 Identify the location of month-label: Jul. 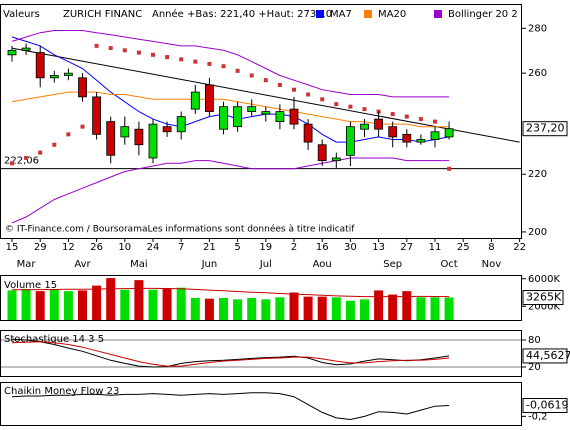
(265, 264).